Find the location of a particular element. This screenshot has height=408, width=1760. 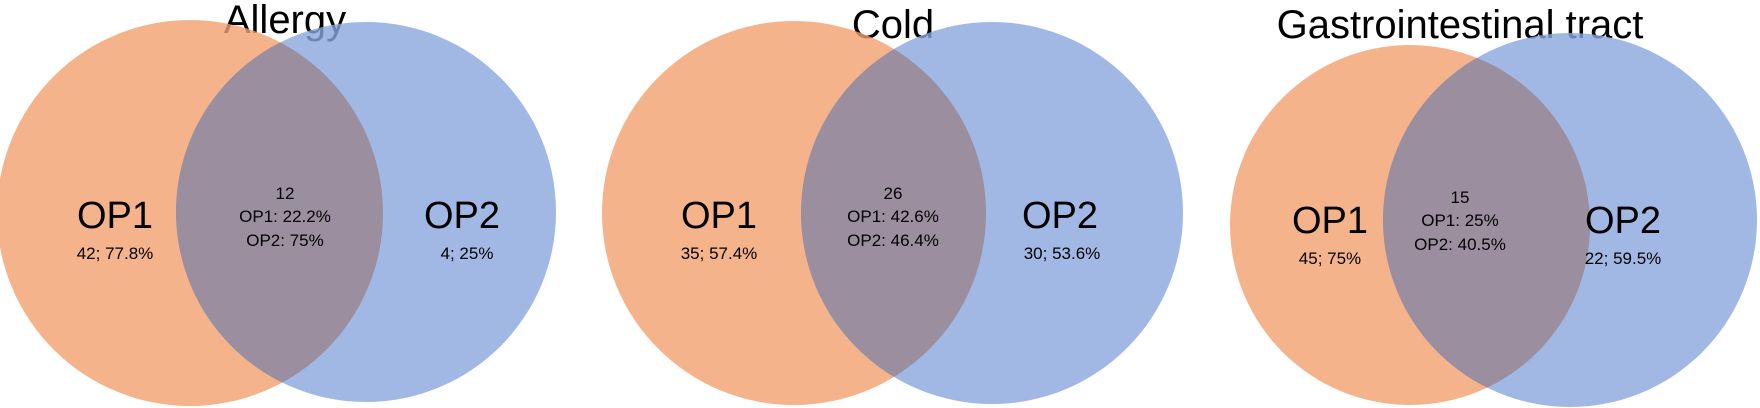

op2-stats: 22; 59.5% is located at coordinates (1623, 258).